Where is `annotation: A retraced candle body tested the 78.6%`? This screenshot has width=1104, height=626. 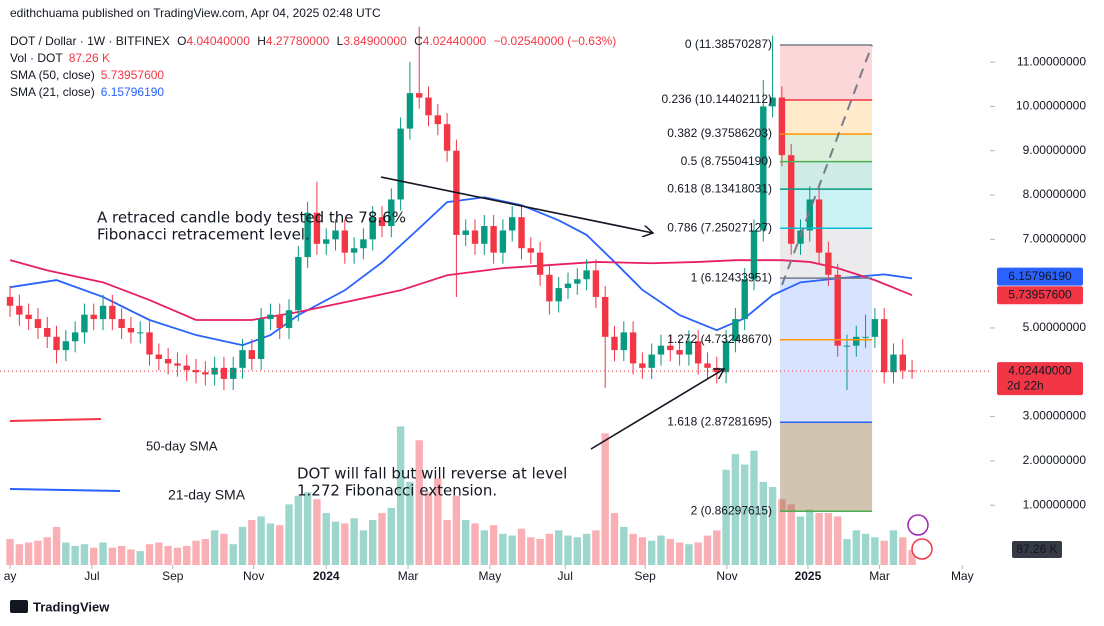 annotation: A retraced candle body tested the 78.6% is located at coordinates (251, 218).